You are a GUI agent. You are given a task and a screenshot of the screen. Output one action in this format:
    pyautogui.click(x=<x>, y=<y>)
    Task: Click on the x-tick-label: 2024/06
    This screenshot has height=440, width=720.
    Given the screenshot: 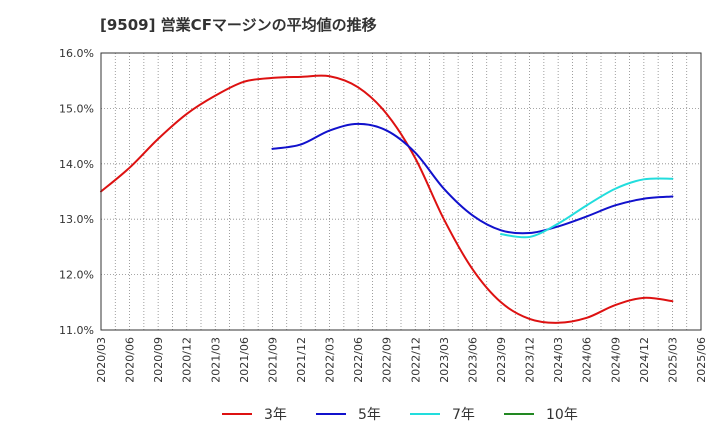 What is the action you would take?
    pyautogui.click(x=587, y=360)
    